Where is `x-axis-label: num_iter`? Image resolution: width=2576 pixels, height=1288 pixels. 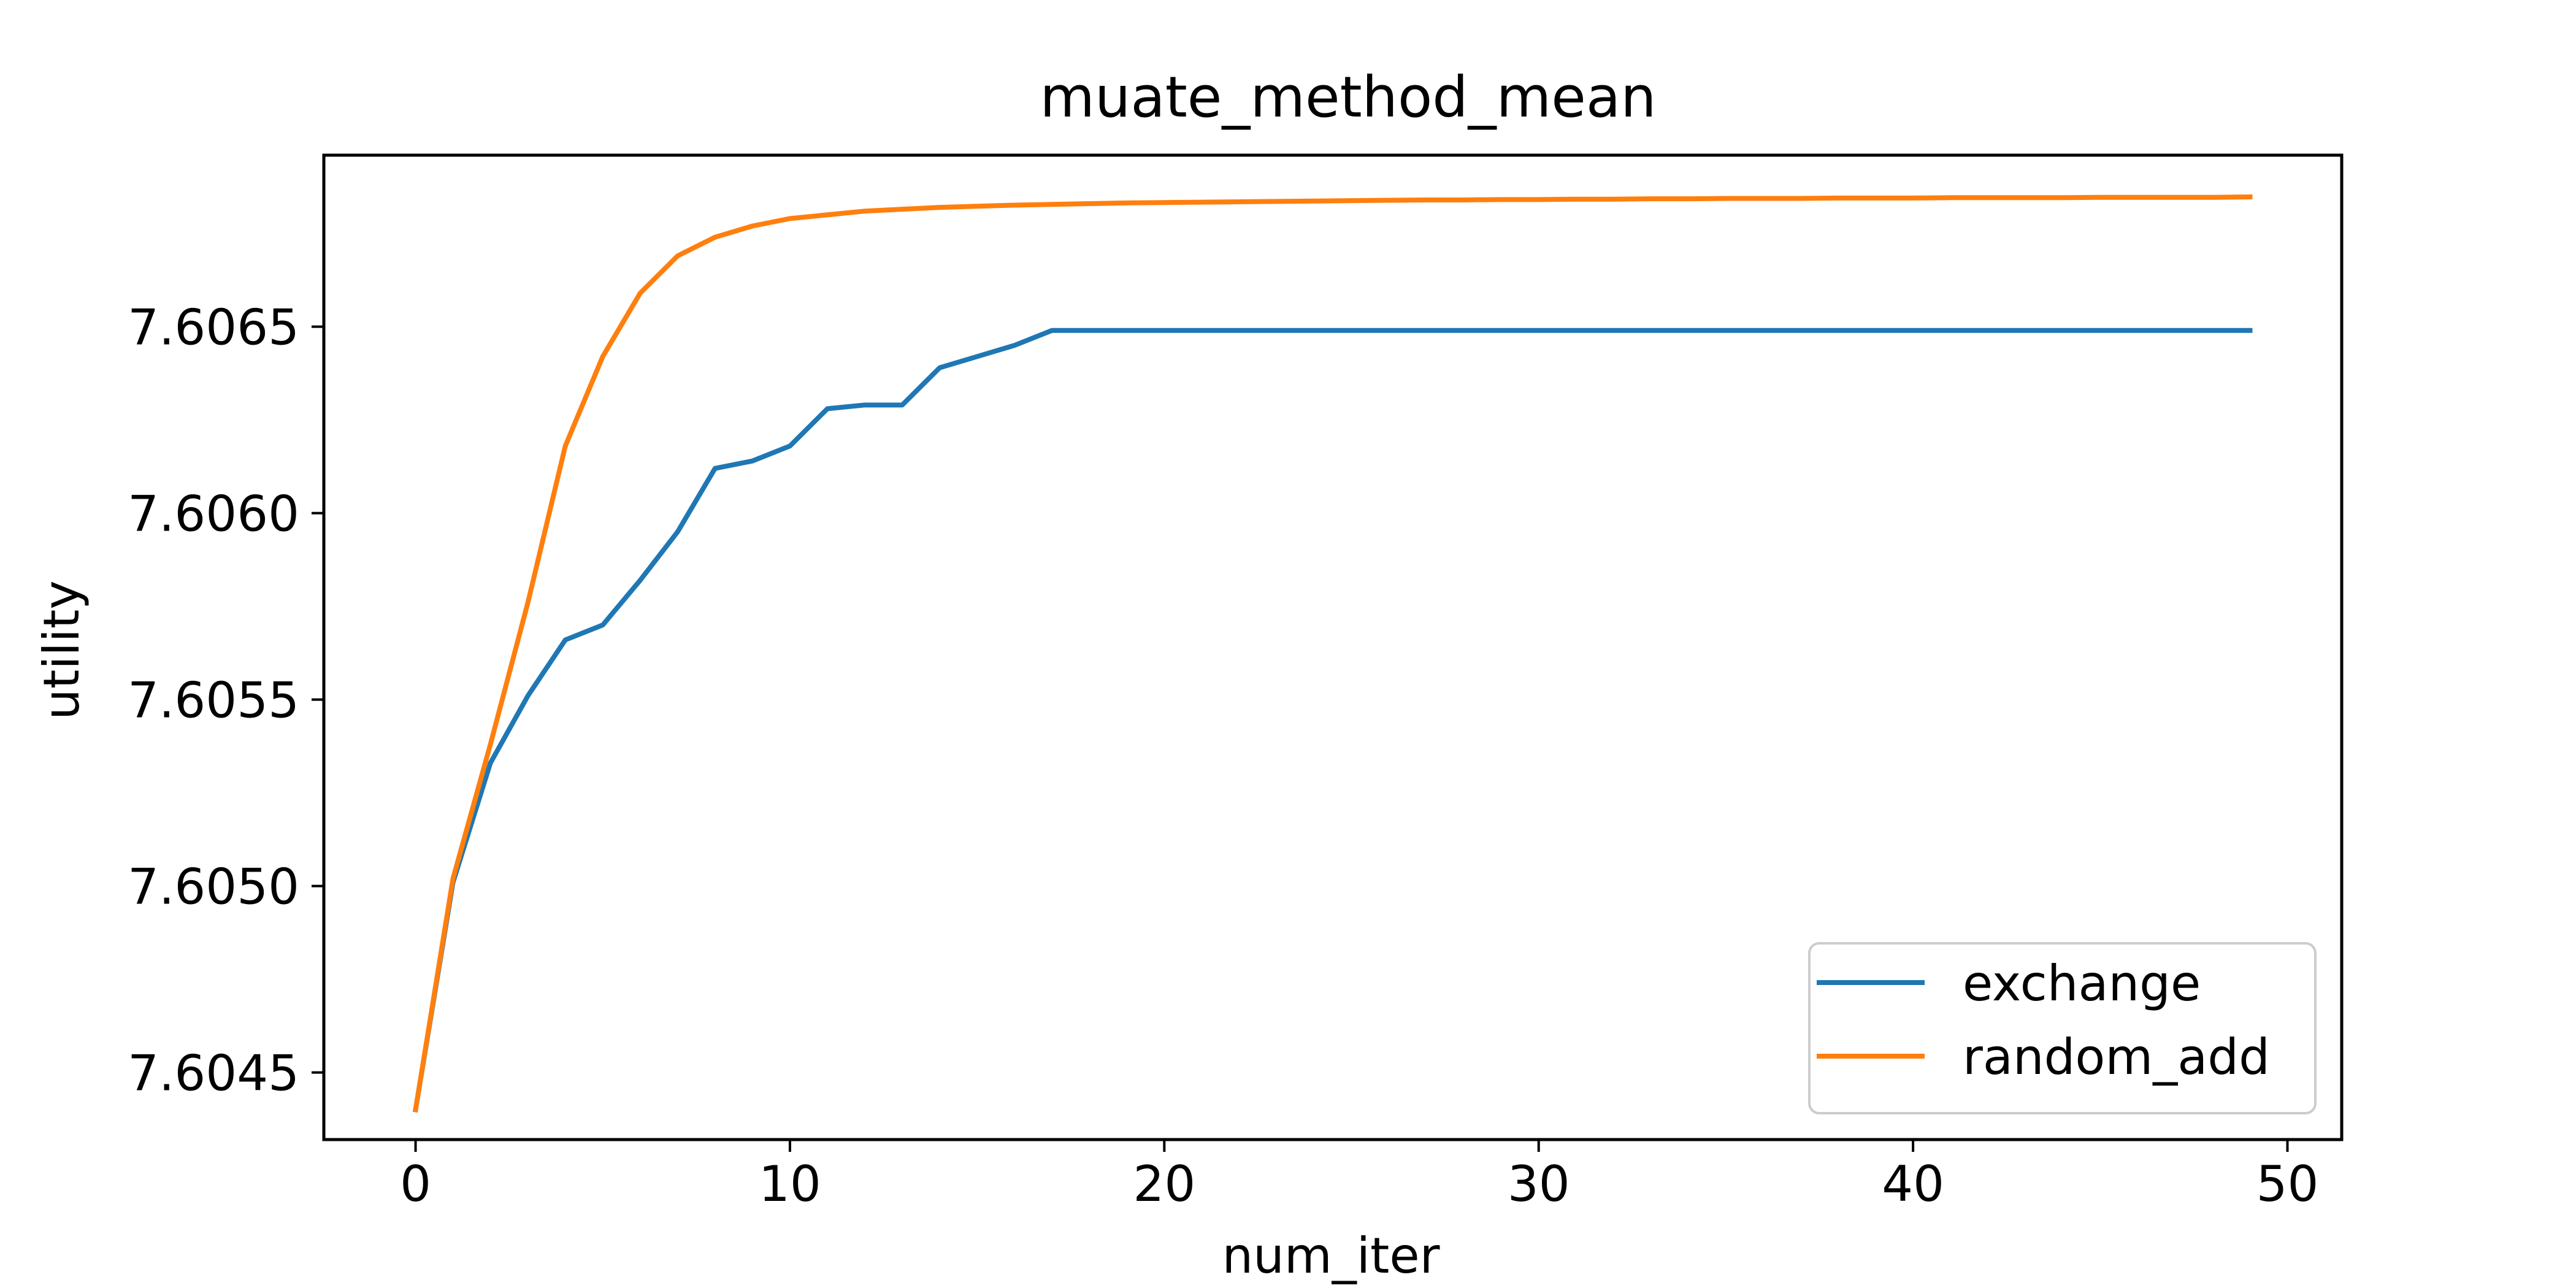 x-axis-label: num_iter is located at coordinates (1330, 1255).